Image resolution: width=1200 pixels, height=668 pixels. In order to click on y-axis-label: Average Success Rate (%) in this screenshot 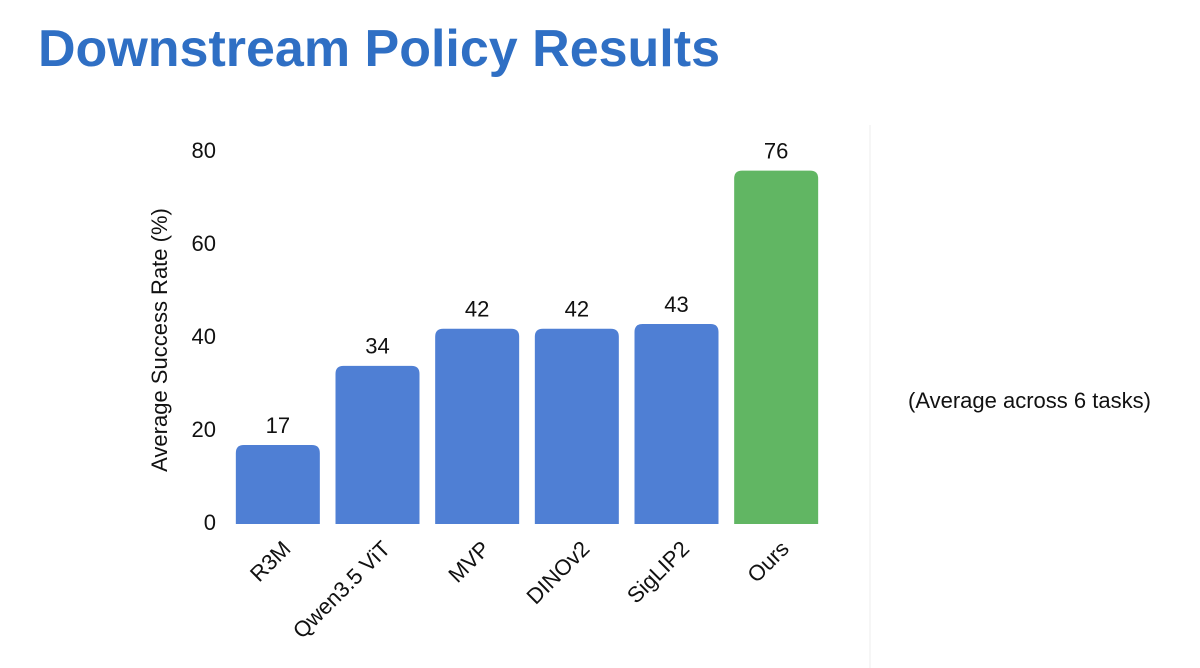, I will do `click(159, 340)`.